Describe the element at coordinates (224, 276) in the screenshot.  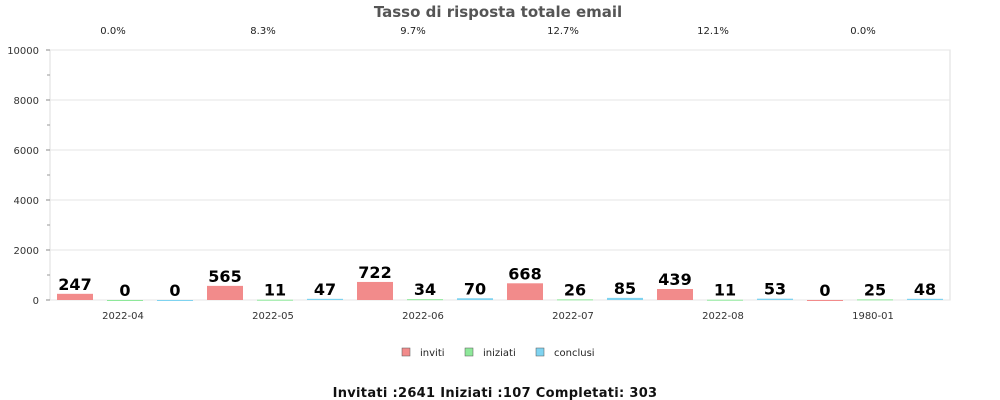
I see `data-label: 565` at that location.